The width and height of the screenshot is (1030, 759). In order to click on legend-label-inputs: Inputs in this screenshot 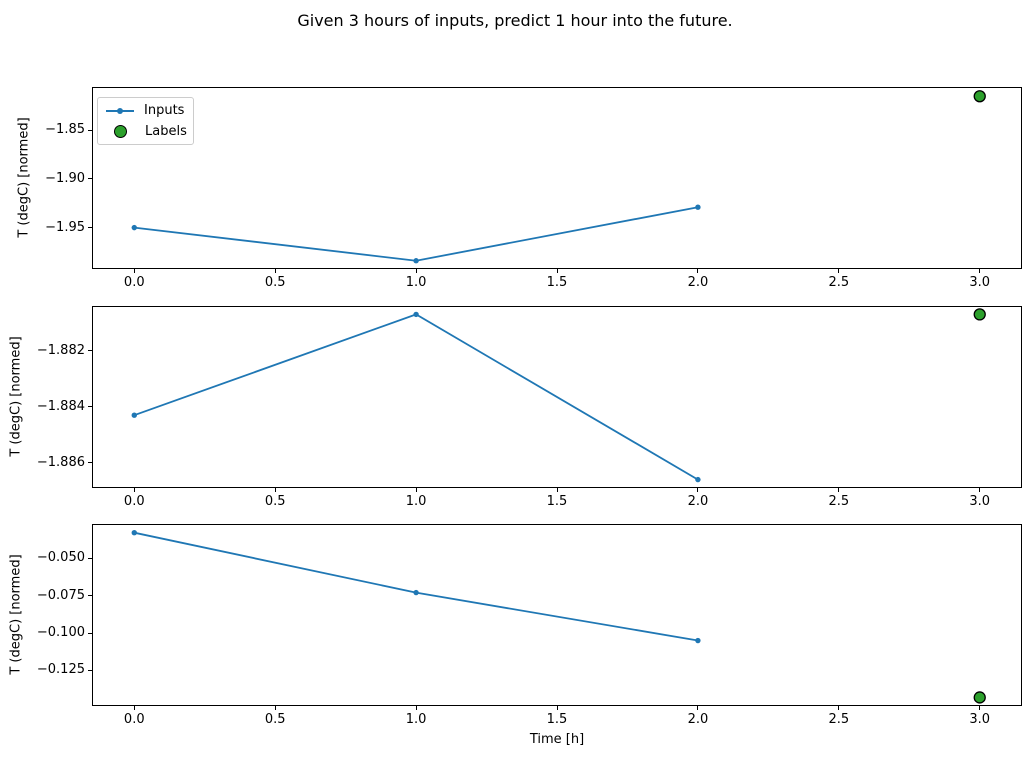, I will do `click(164, 110)`.